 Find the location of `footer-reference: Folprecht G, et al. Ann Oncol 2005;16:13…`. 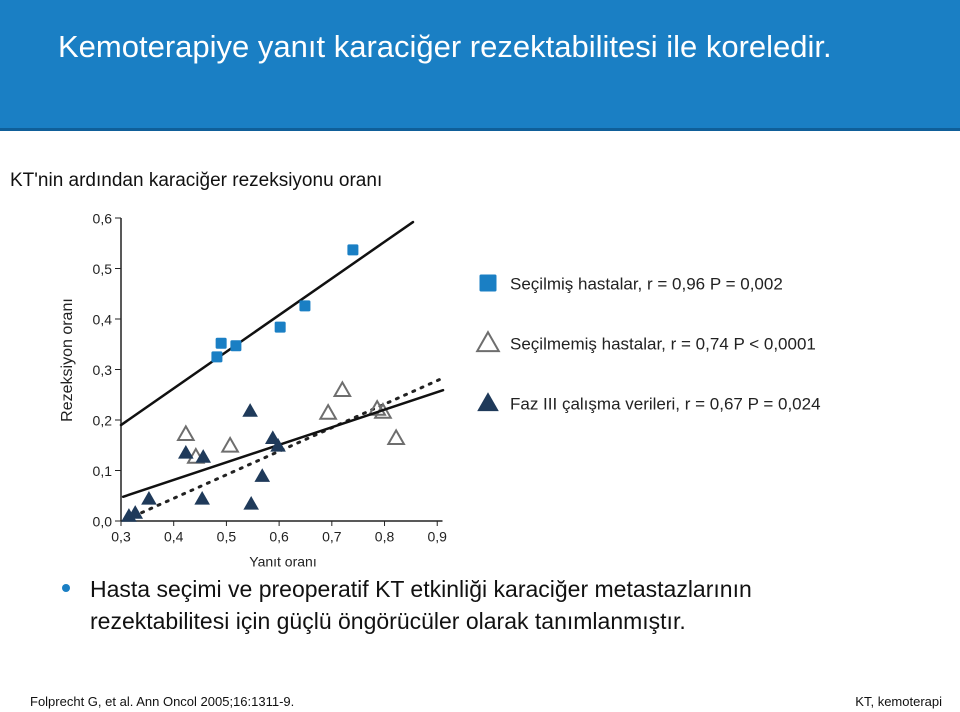

footer-reference: Folprecht G, et al. Ann Oncol 2005;16:13… is located at coordinates (162, 701).